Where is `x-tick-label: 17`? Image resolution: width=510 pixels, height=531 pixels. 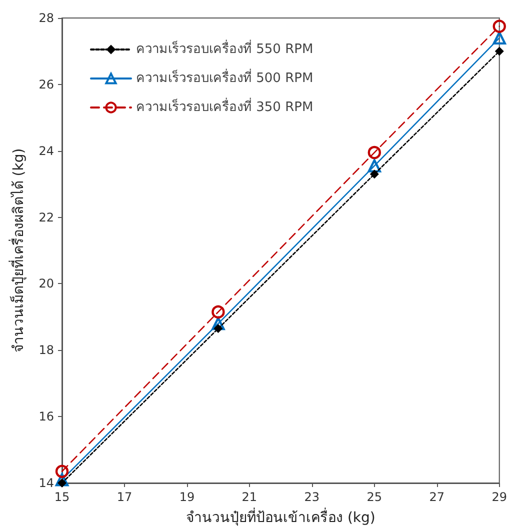
x-tick-label: 17 is located at coordinates (124, 497).